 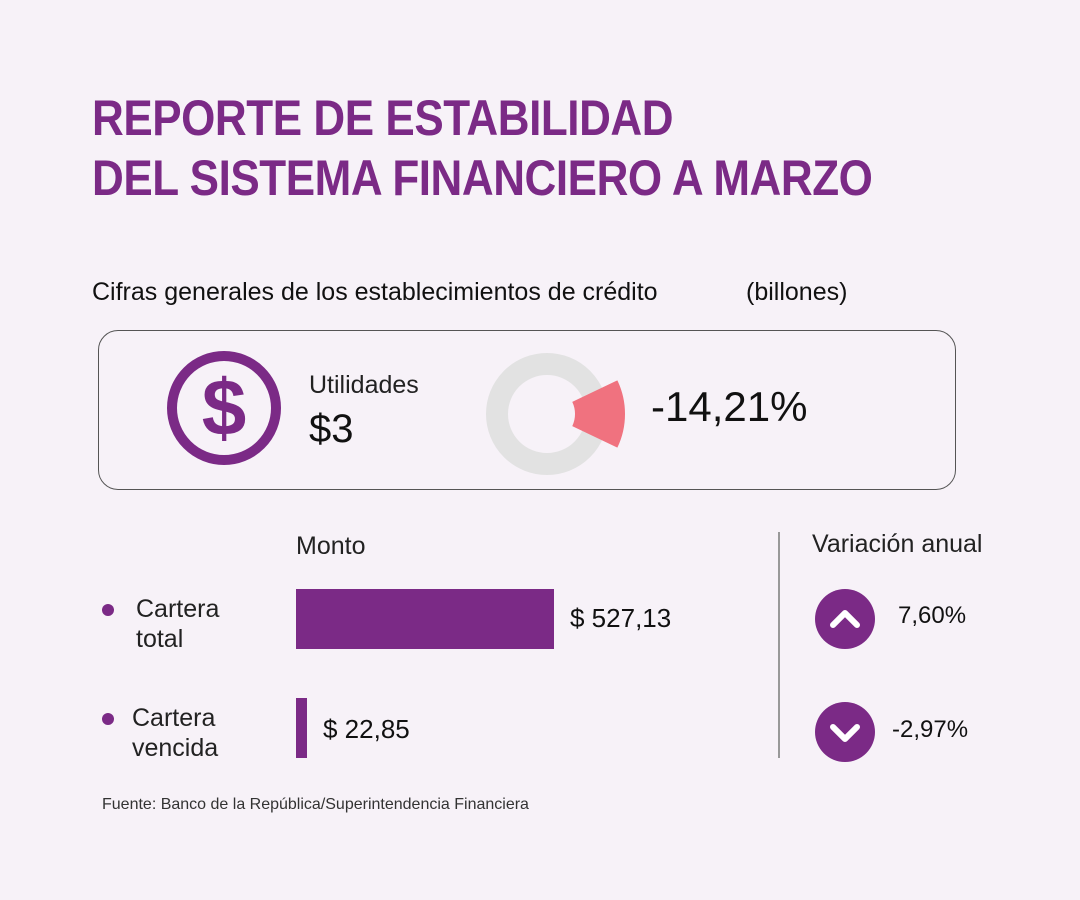 I want to click on category-label-line: total, so click(x=160, y=639).